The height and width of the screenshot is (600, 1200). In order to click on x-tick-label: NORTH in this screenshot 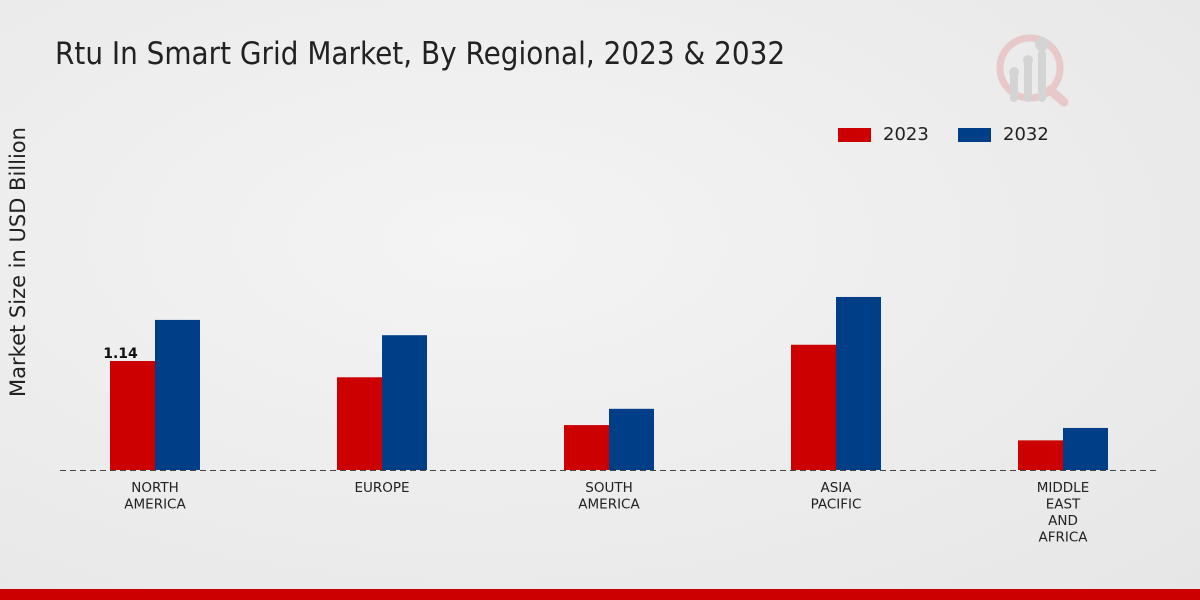, I will do `click(155, 488)`.